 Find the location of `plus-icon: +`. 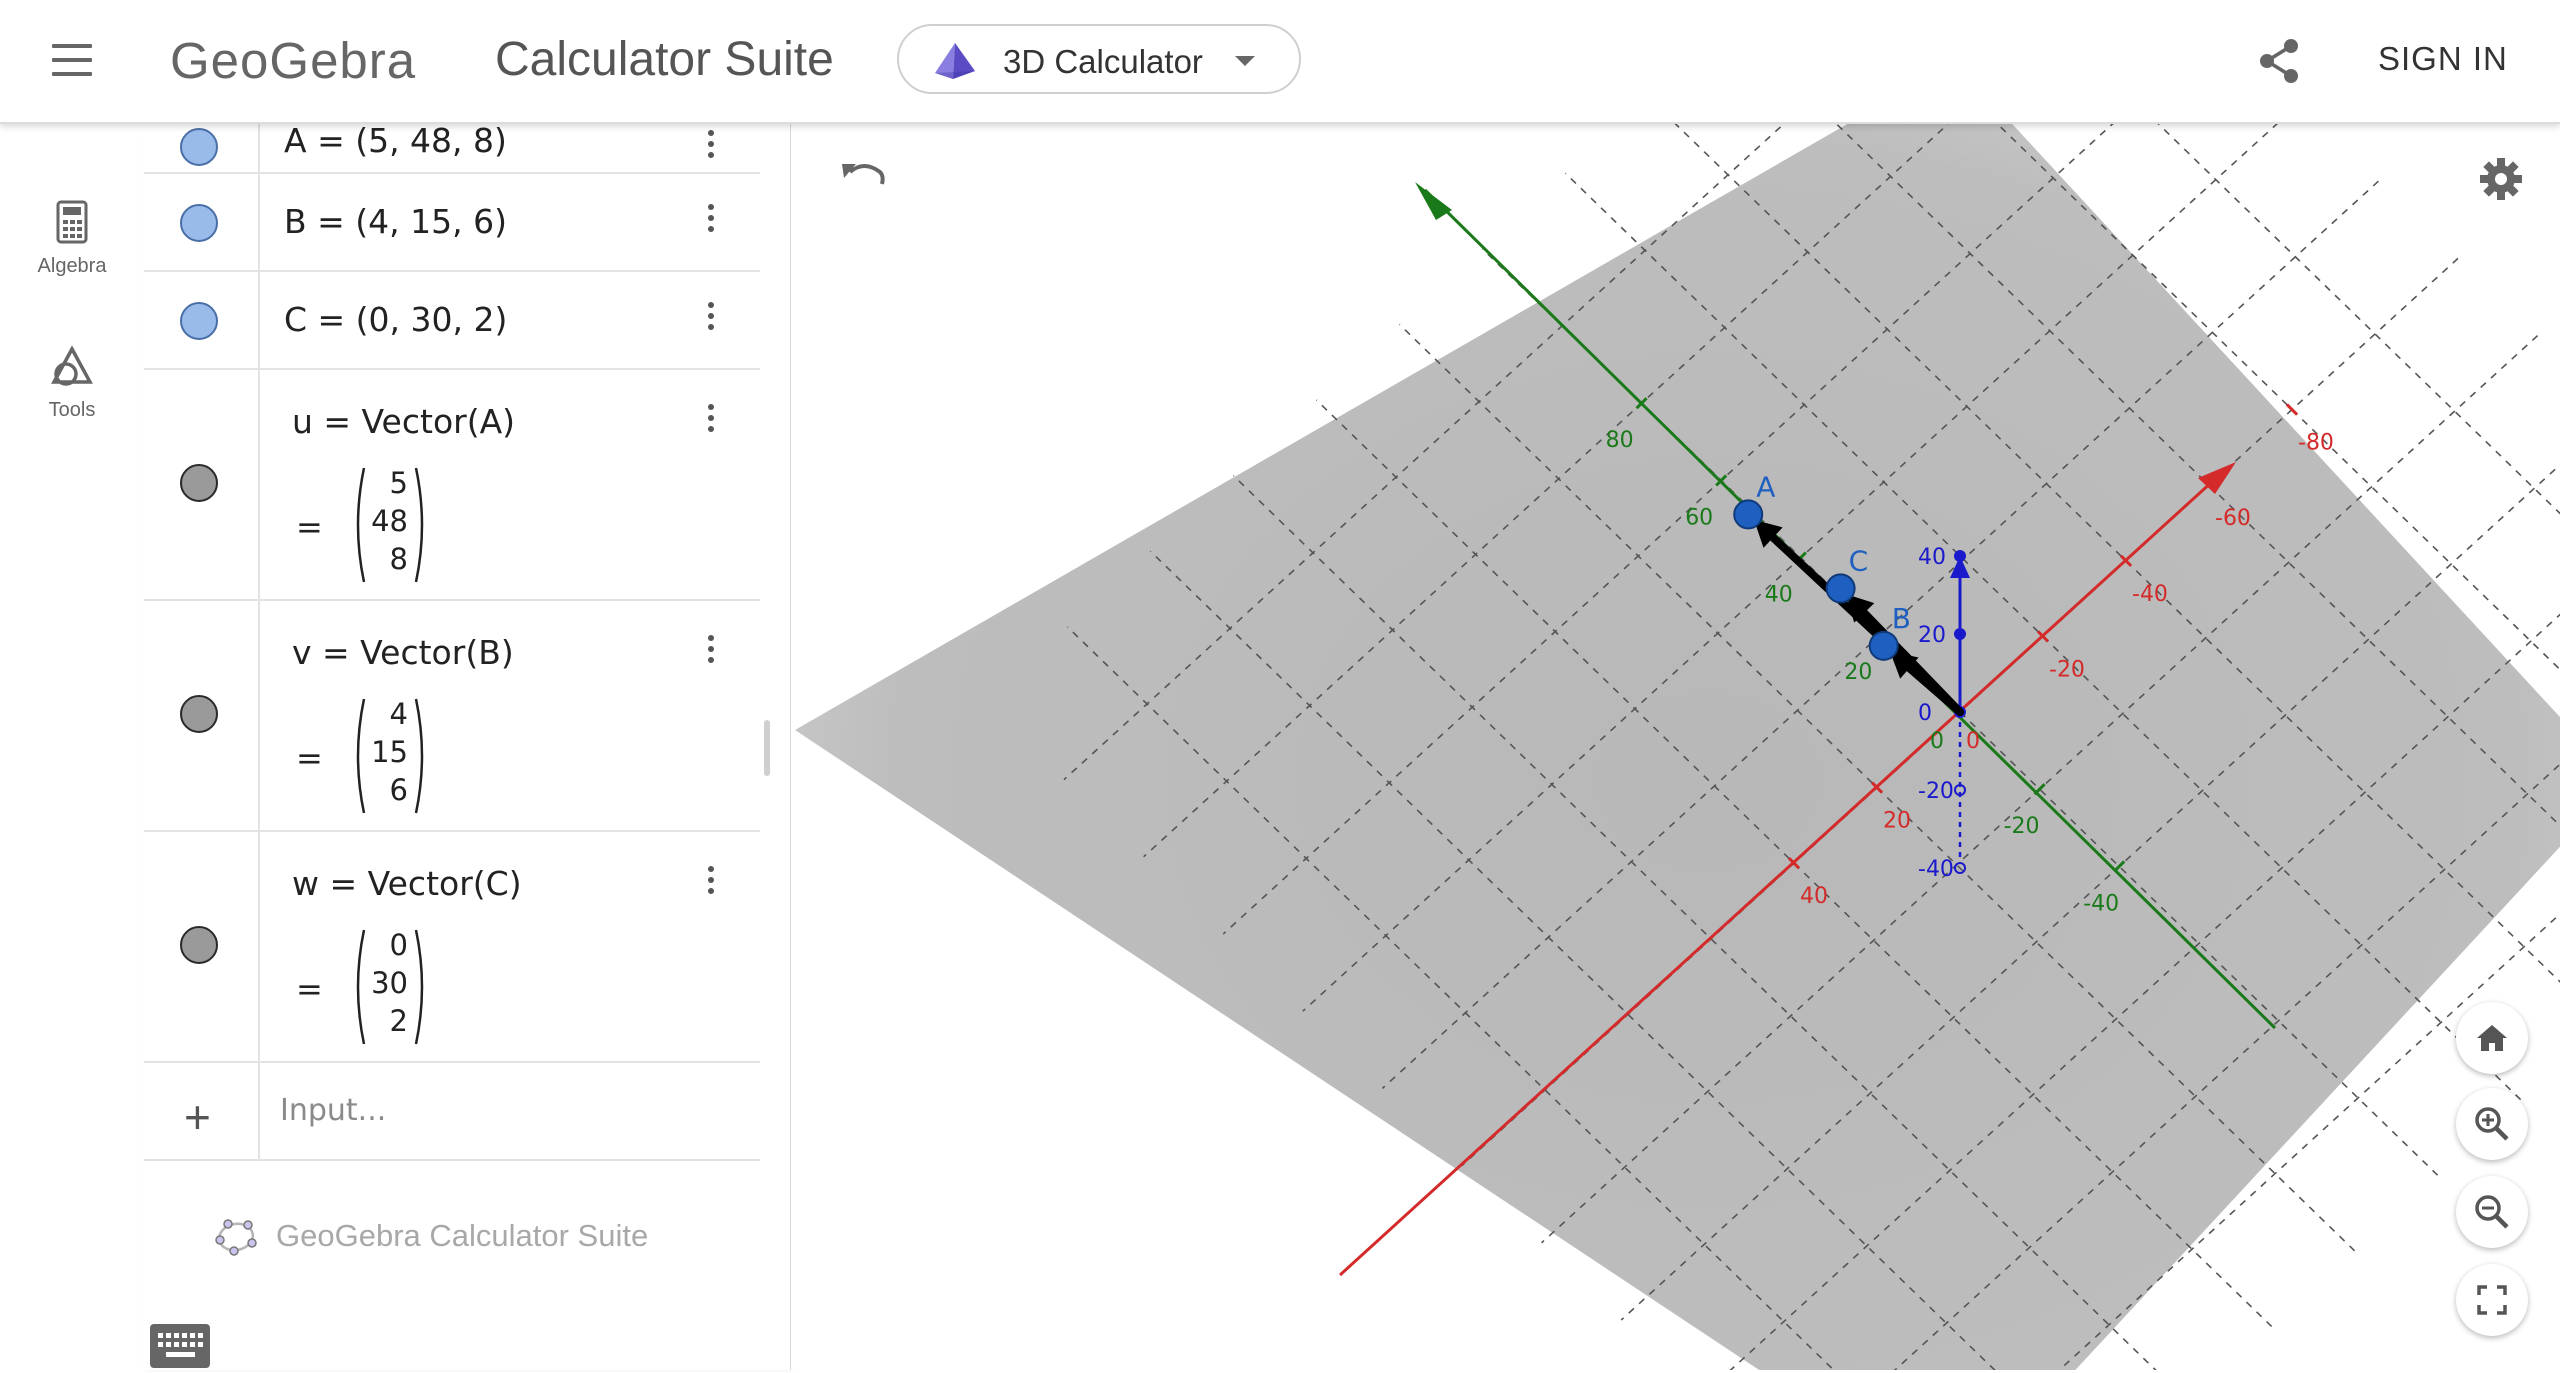

plus-icon: + is located at coordinates (197, 1117).